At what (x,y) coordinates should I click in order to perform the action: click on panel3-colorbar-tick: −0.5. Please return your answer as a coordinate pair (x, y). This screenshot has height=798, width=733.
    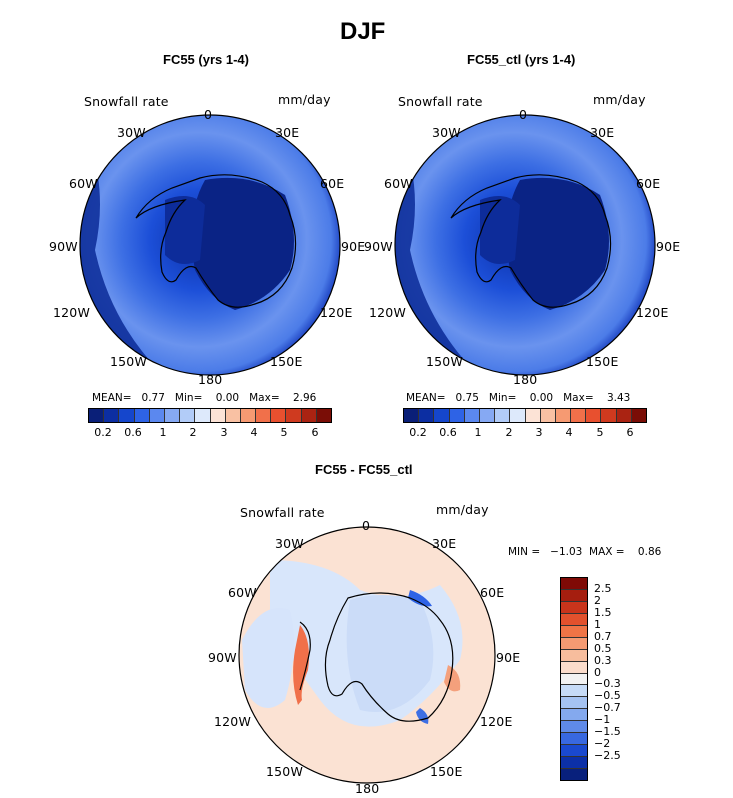
    Looking at the image, I should click on (607, 696).